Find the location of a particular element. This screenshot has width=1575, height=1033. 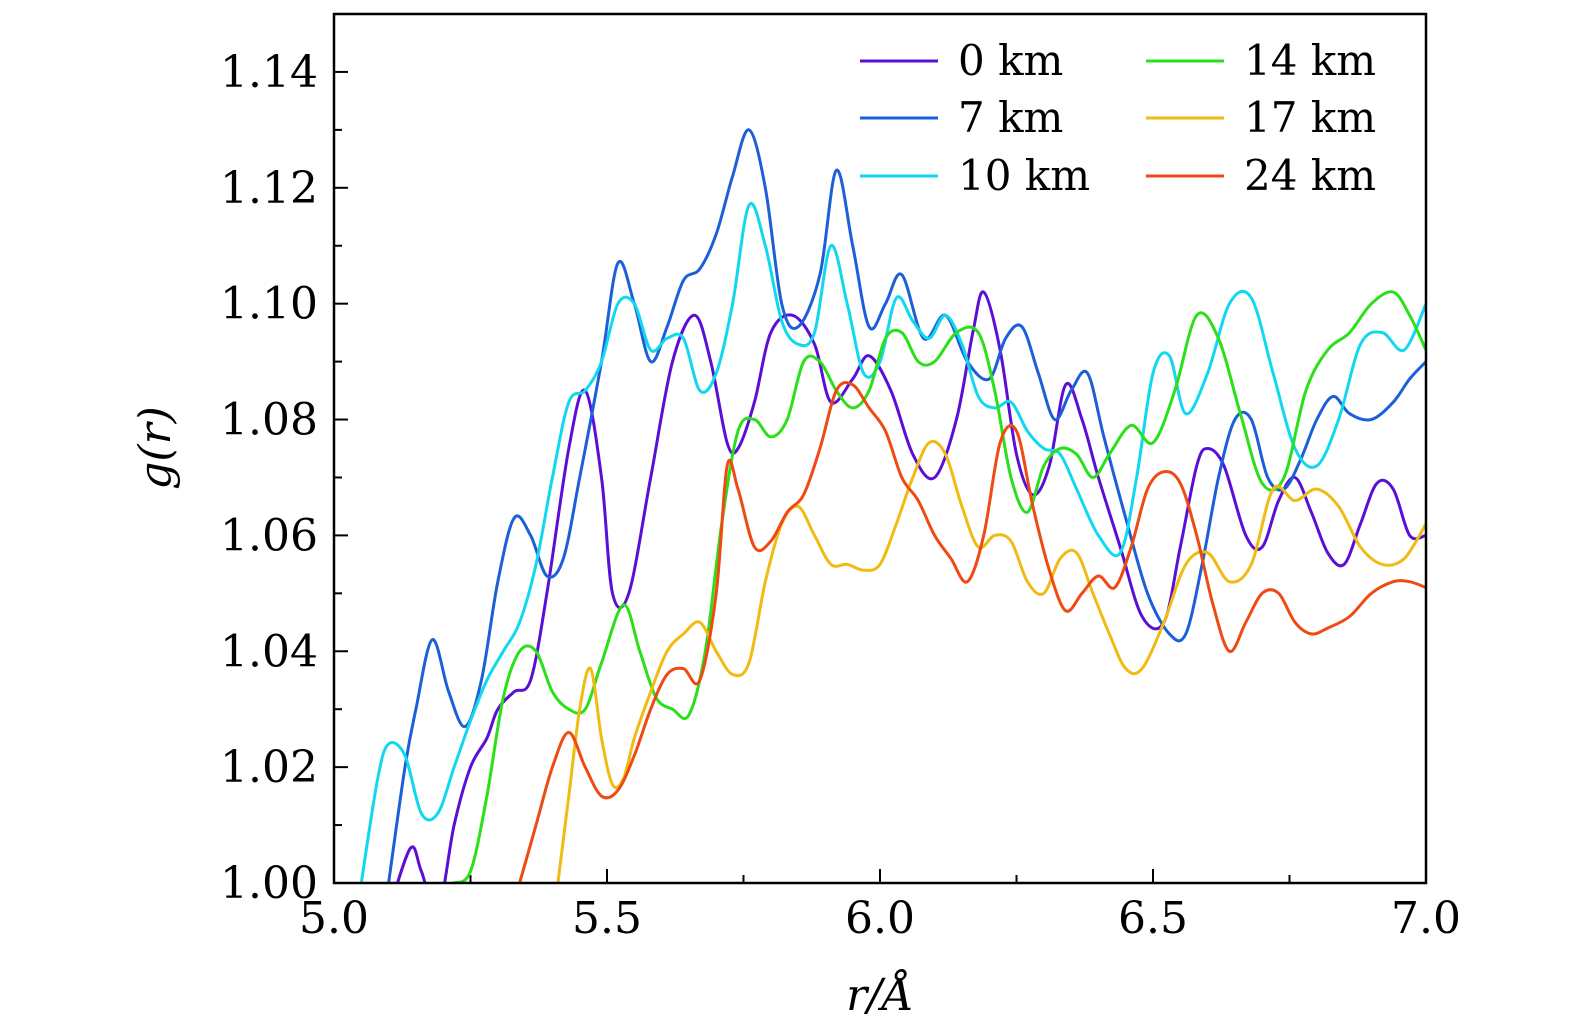

legend-label: 0 km is located at coordinates (1010, 60).